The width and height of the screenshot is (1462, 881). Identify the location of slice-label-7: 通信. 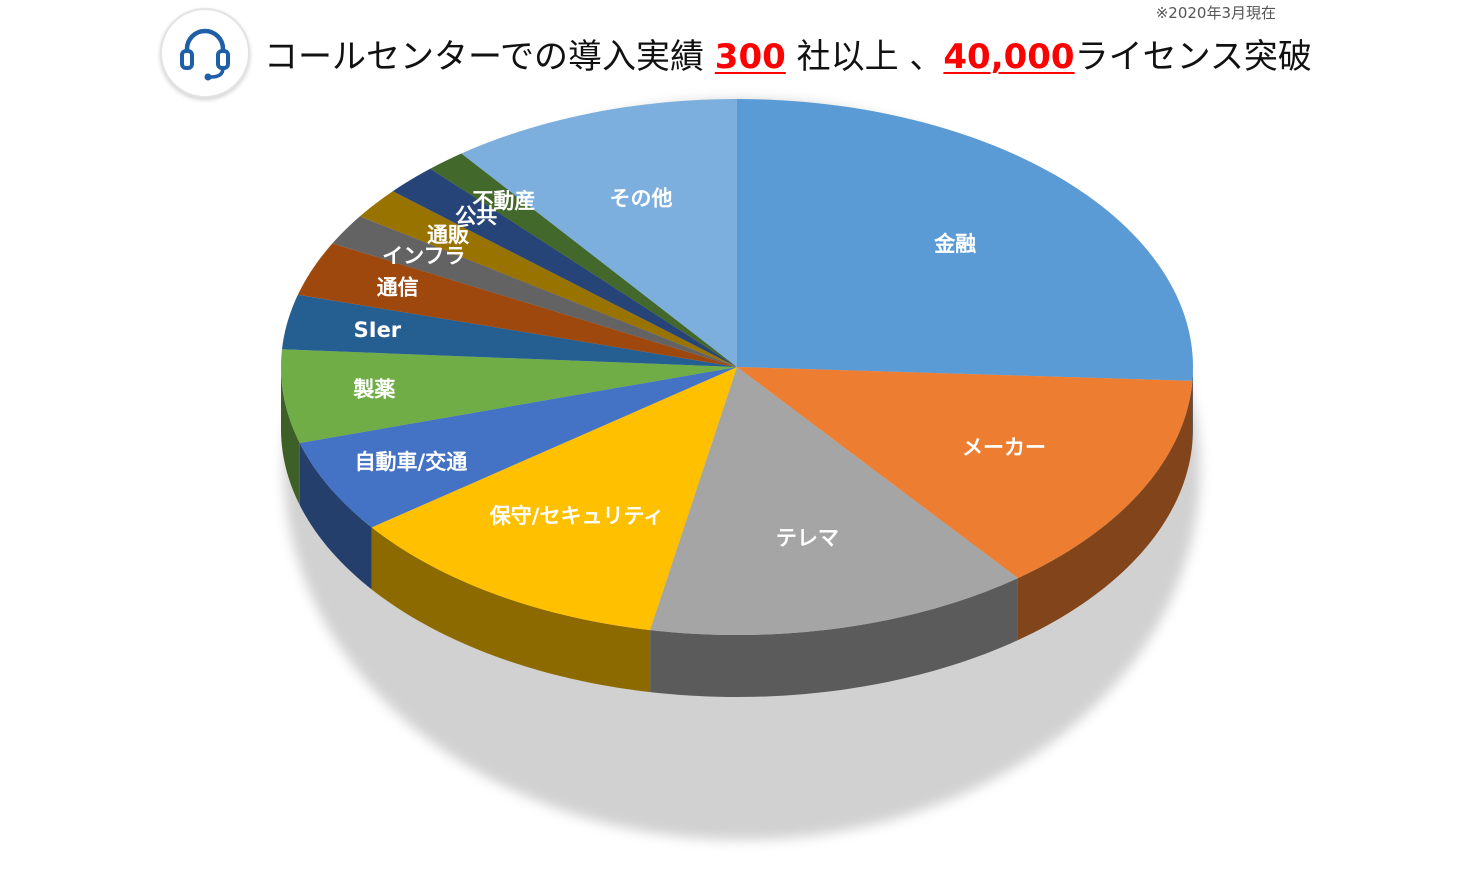
(398, 287).